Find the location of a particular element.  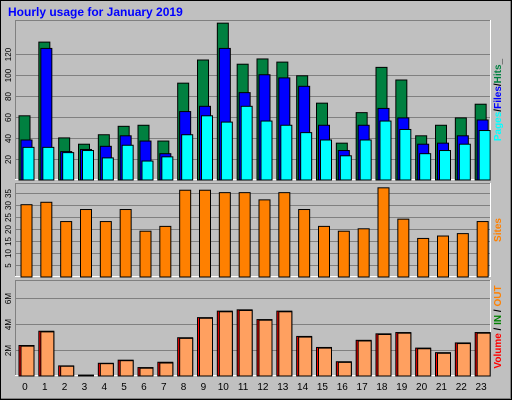

x-tick-label: 15 is located at coordinates (323, 387).